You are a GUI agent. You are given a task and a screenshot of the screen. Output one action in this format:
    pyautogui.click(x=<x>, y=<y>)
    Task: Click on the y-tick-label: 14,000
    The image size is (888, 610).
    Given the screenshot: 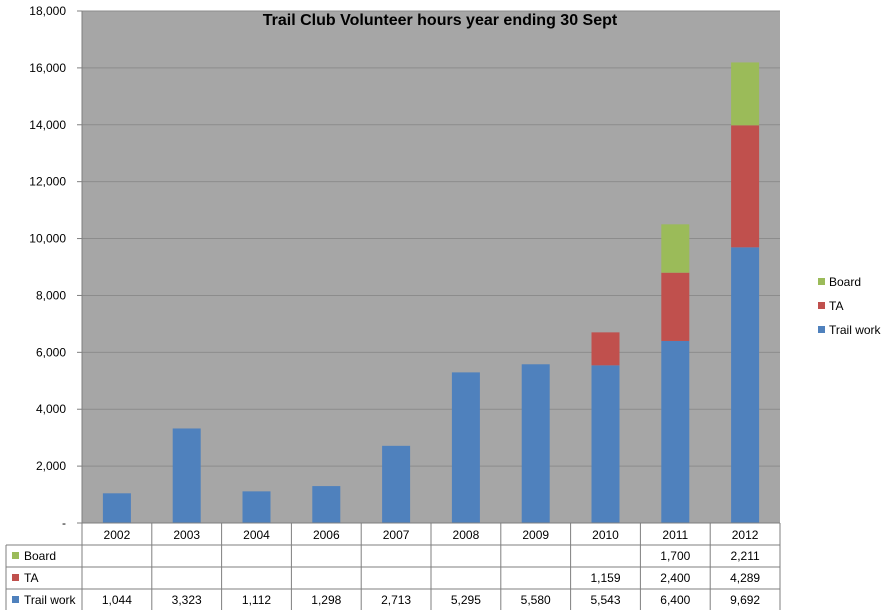 What is the action you would take?
    pyautogui.click(x=47, y=125)
    